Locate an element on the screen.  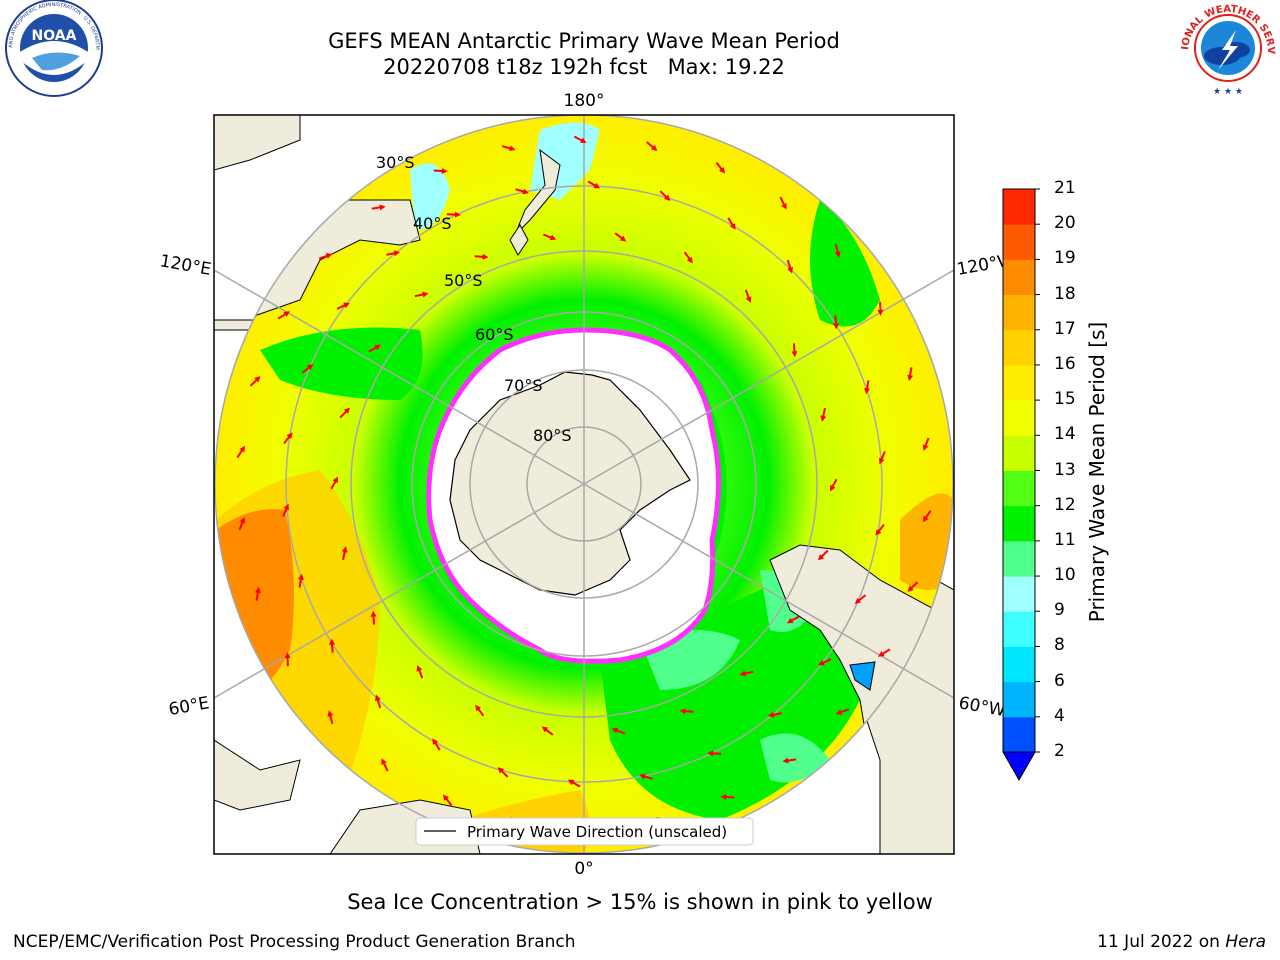
lon-label-0: 0° is located at coordinates (583, 869).